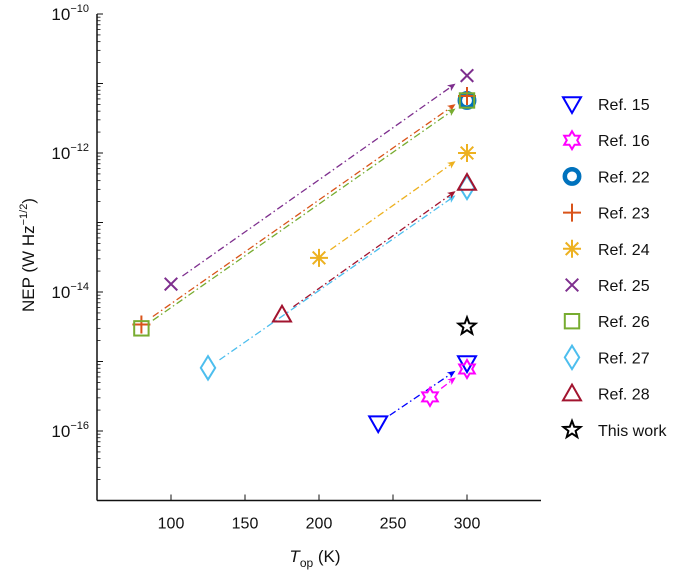 The image size is (685, 575). What do you see at coordinates (171, 524) in the screenshot?
I see `x-tick-label: 100` at bounding box center [171, 524].